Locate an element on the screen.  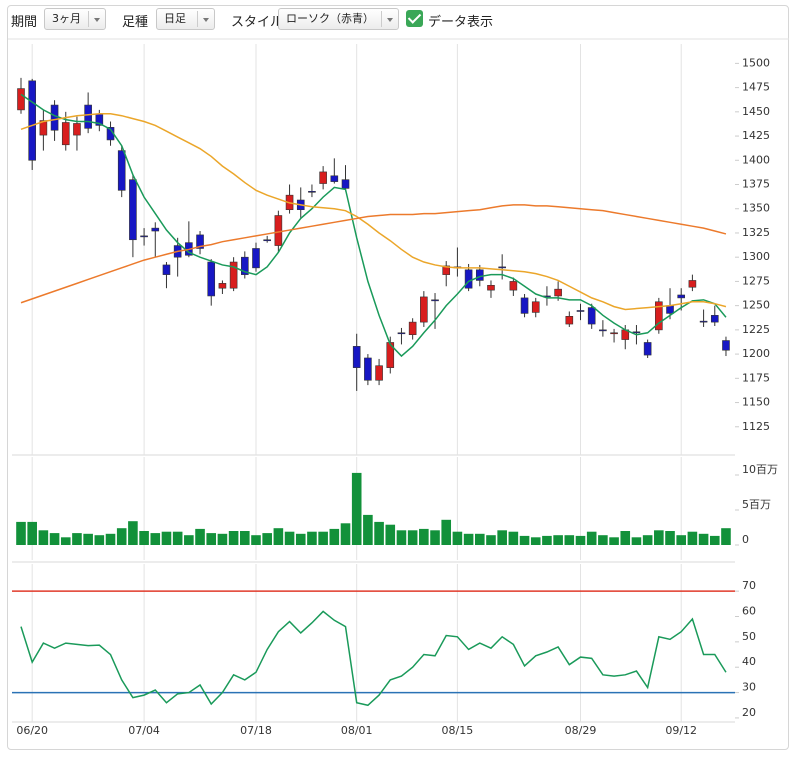
y-tick-label: 1200 is located at coordinates (756, 353).